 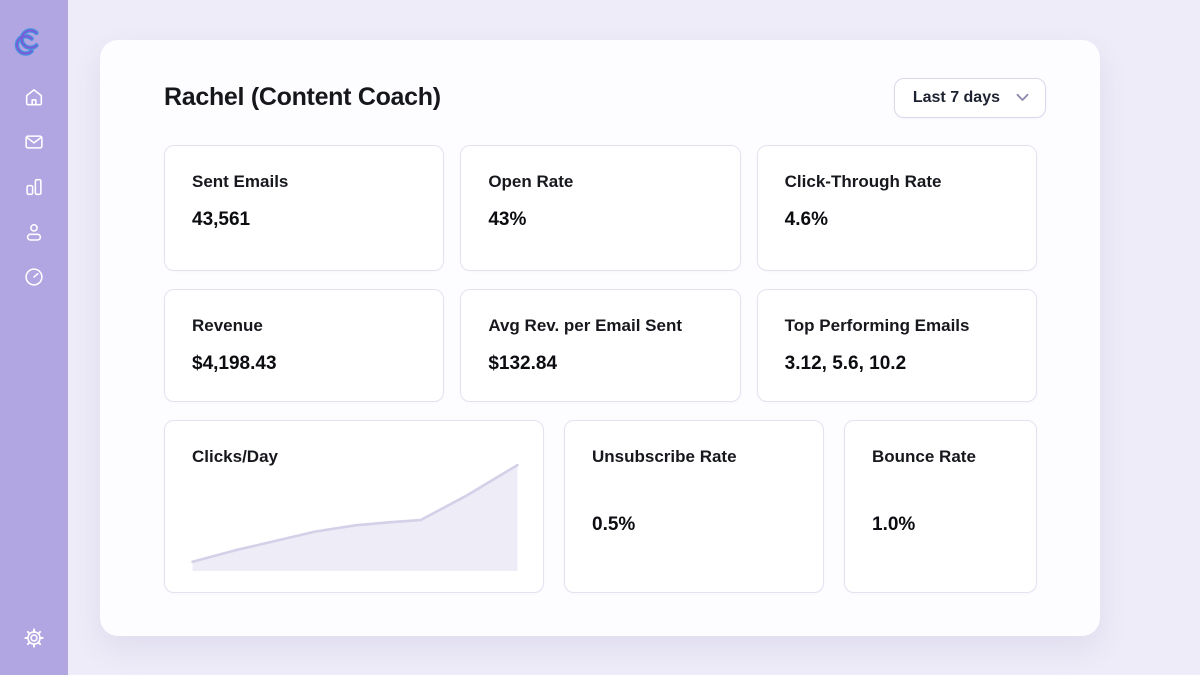 What do you see at coordinates (940, 506) in the screenshot?
I see `stat-card-bounce-rate: Bounce Rate 1.0%` at bounding box center [940, 506].